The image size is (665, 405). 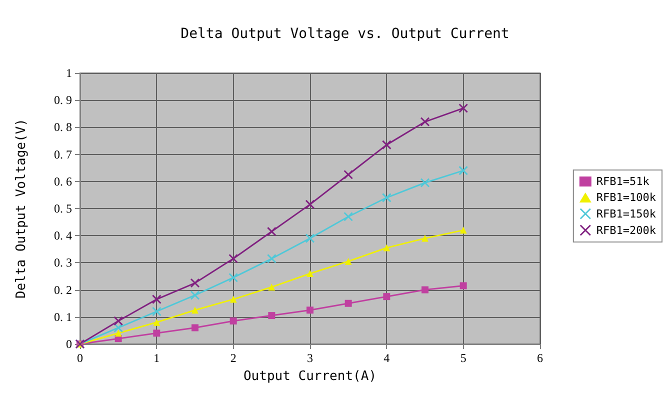 What do you see at coordinates (80, 358) in the screenshot?
I see `x-tick-label: 0` at bounding box center [80, 358].